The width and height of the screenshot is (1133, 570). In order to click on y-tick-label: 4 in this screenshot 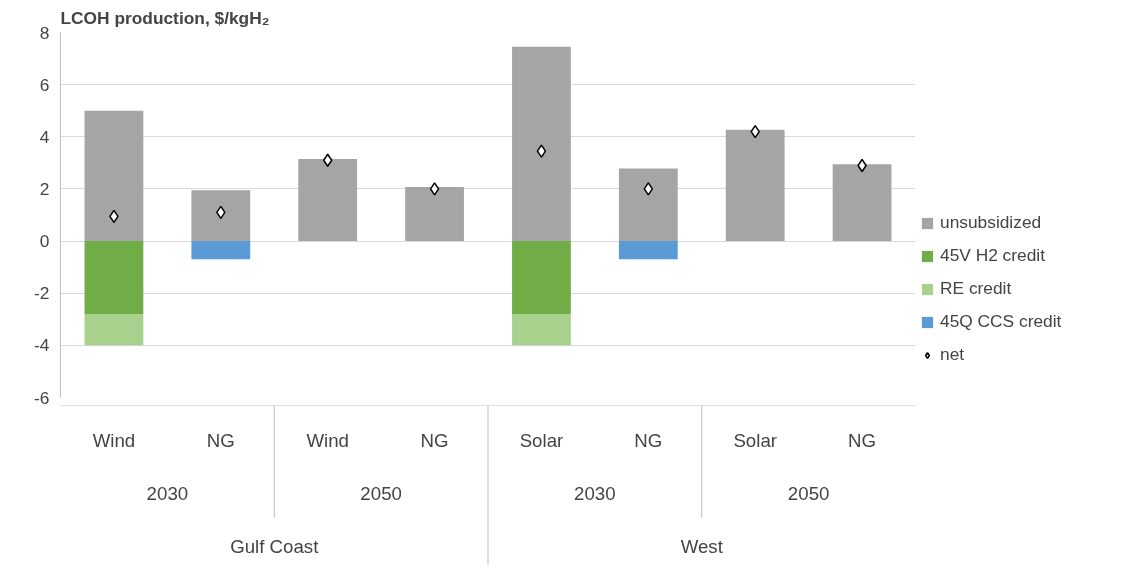, I will do `click(44, 136)`.